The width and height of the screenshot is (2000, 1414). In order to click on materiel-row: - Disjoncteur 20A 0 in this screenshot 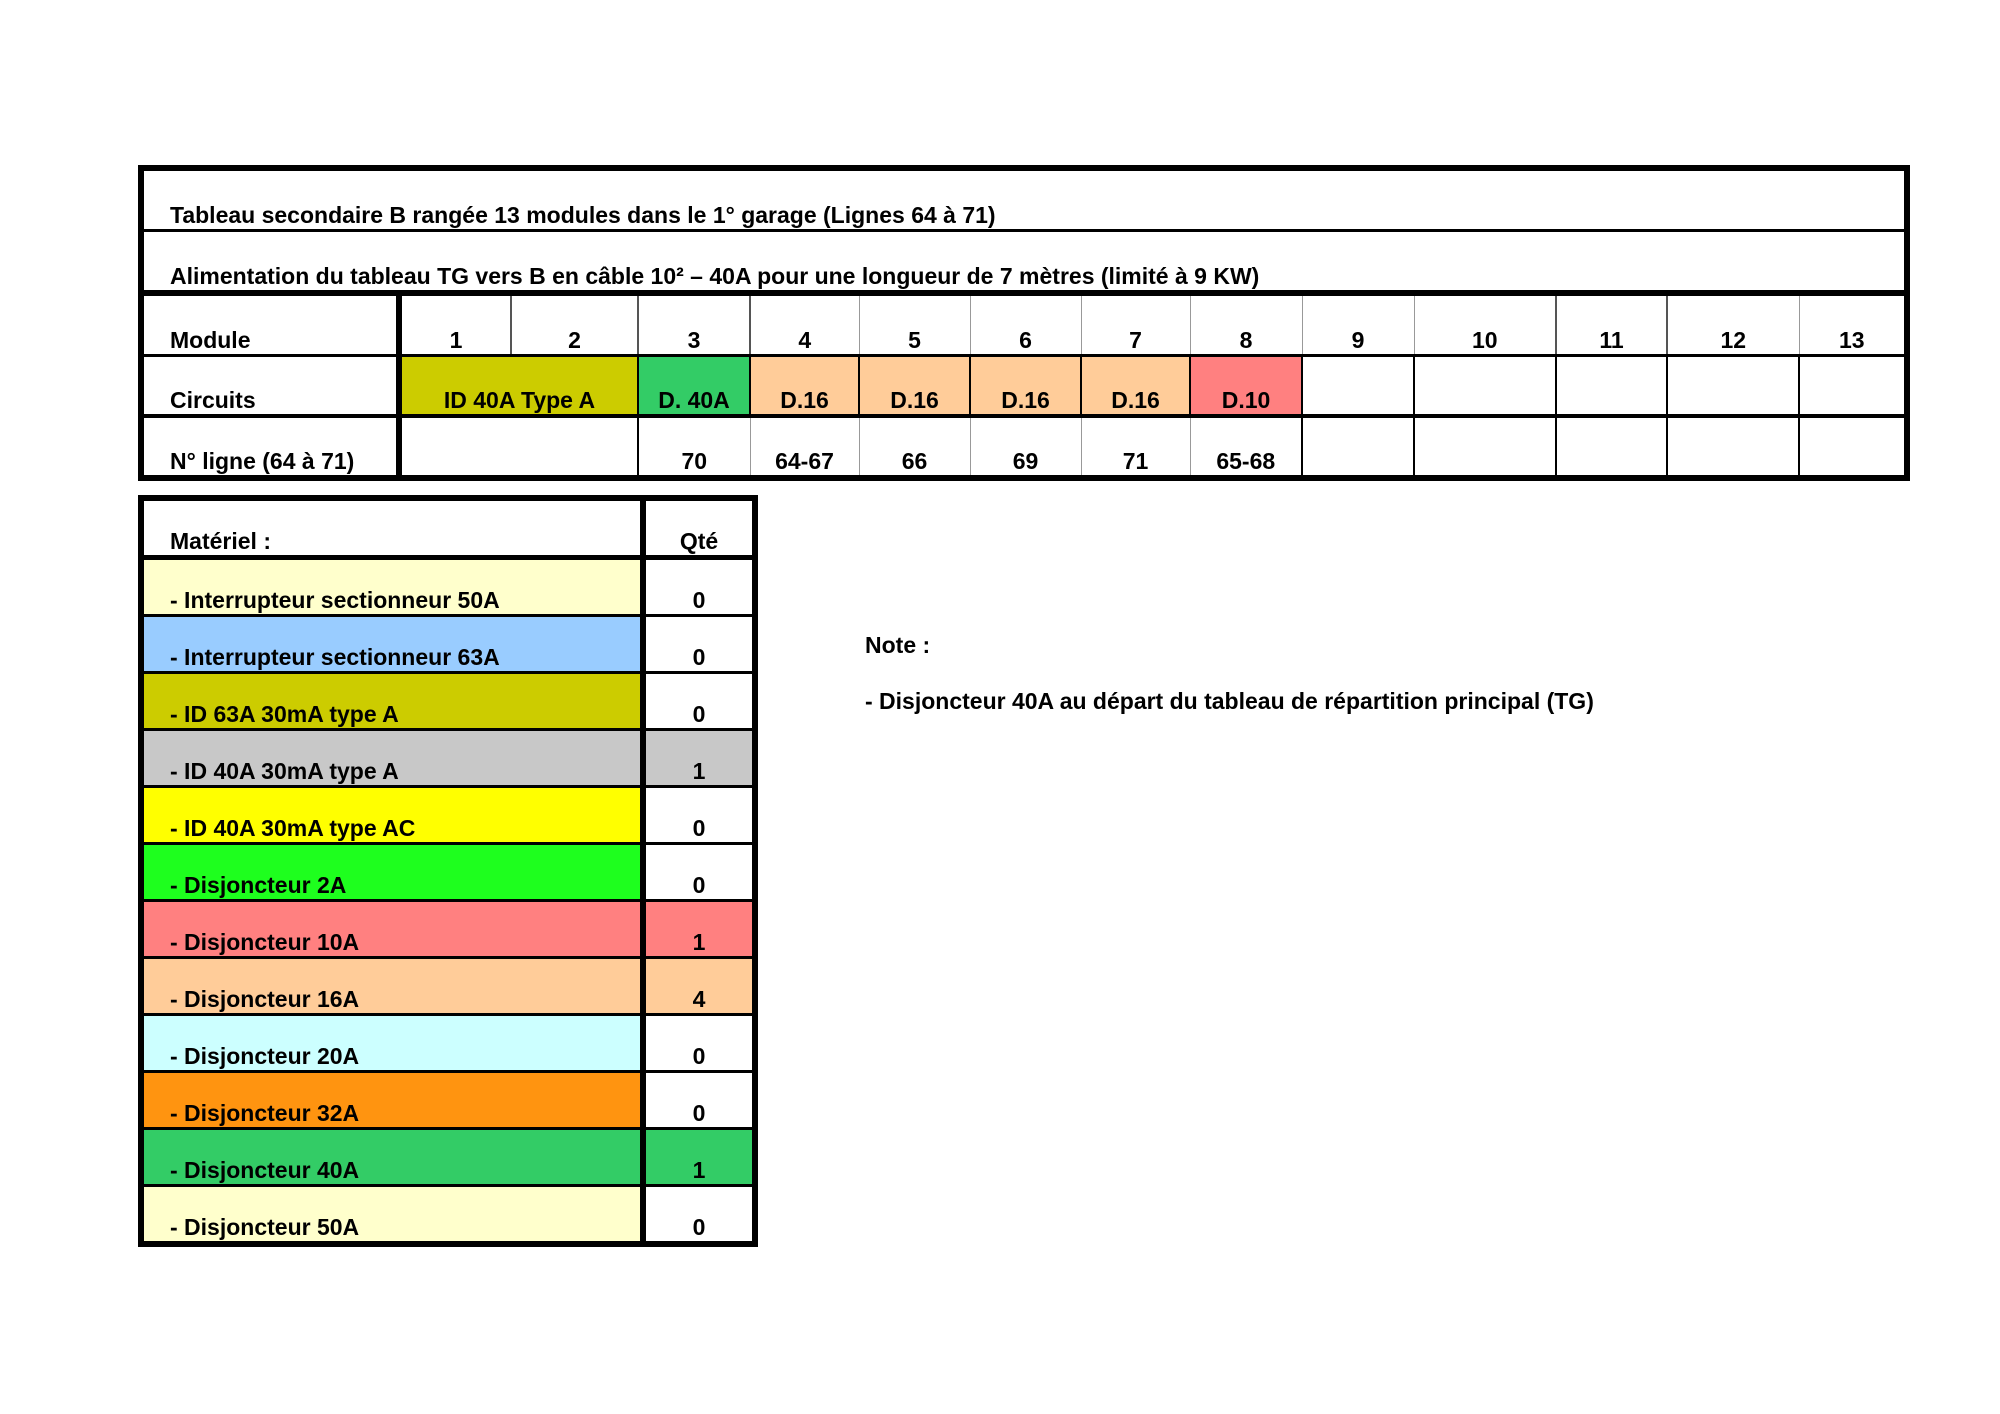, I will do `click(448, 1043)`.